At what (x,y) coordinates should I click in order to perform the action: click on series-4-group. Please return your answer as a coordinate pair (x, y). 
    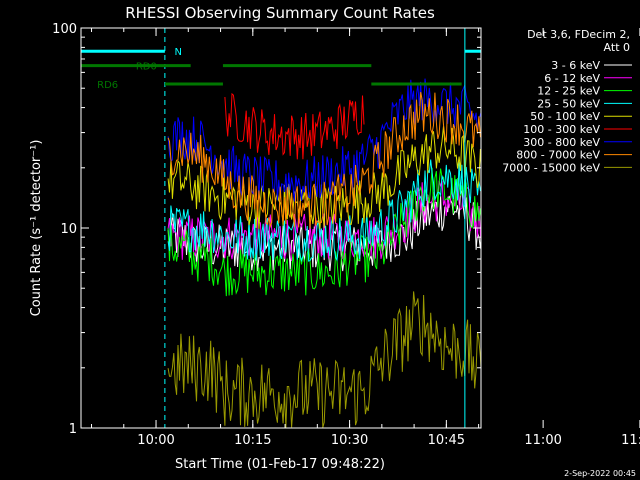
    Looking at the image, I should click on (324, 211).